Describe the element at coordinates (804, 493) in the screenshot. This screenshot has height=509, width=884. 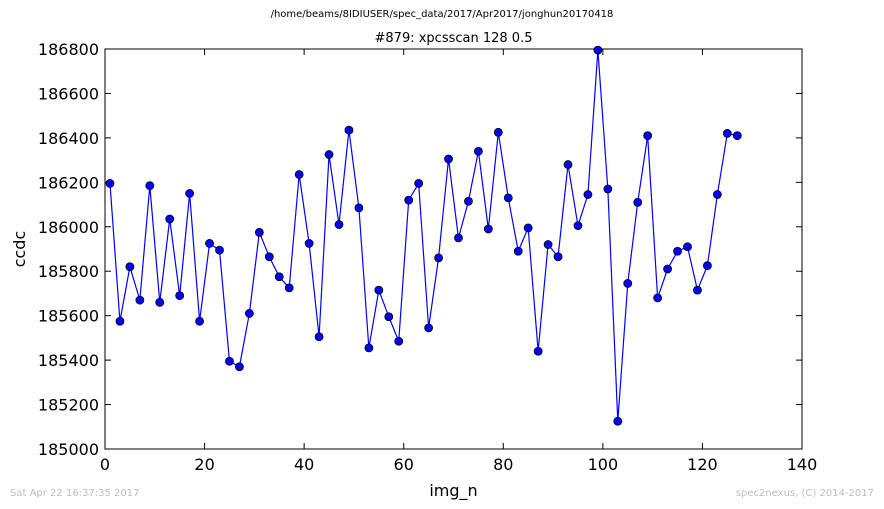
I see `credit-label: spec2nexus, (C) 2014-2017` at that location.